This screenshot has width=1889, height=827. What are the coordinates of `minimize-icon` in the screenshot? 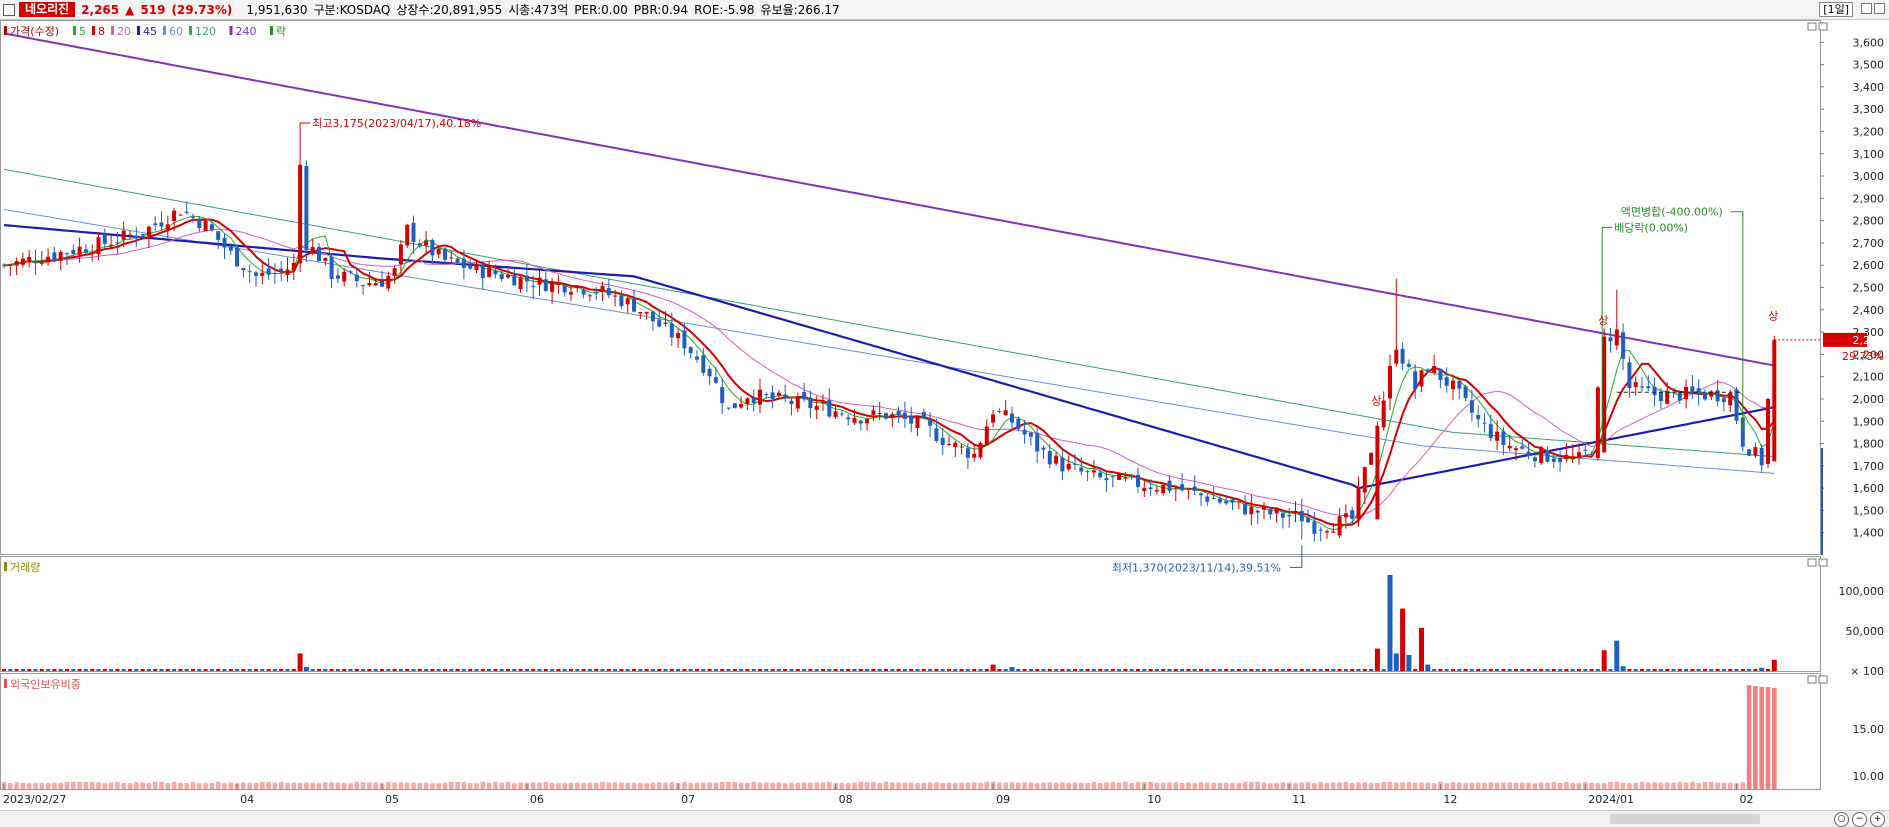 It's located at (1866, 8).